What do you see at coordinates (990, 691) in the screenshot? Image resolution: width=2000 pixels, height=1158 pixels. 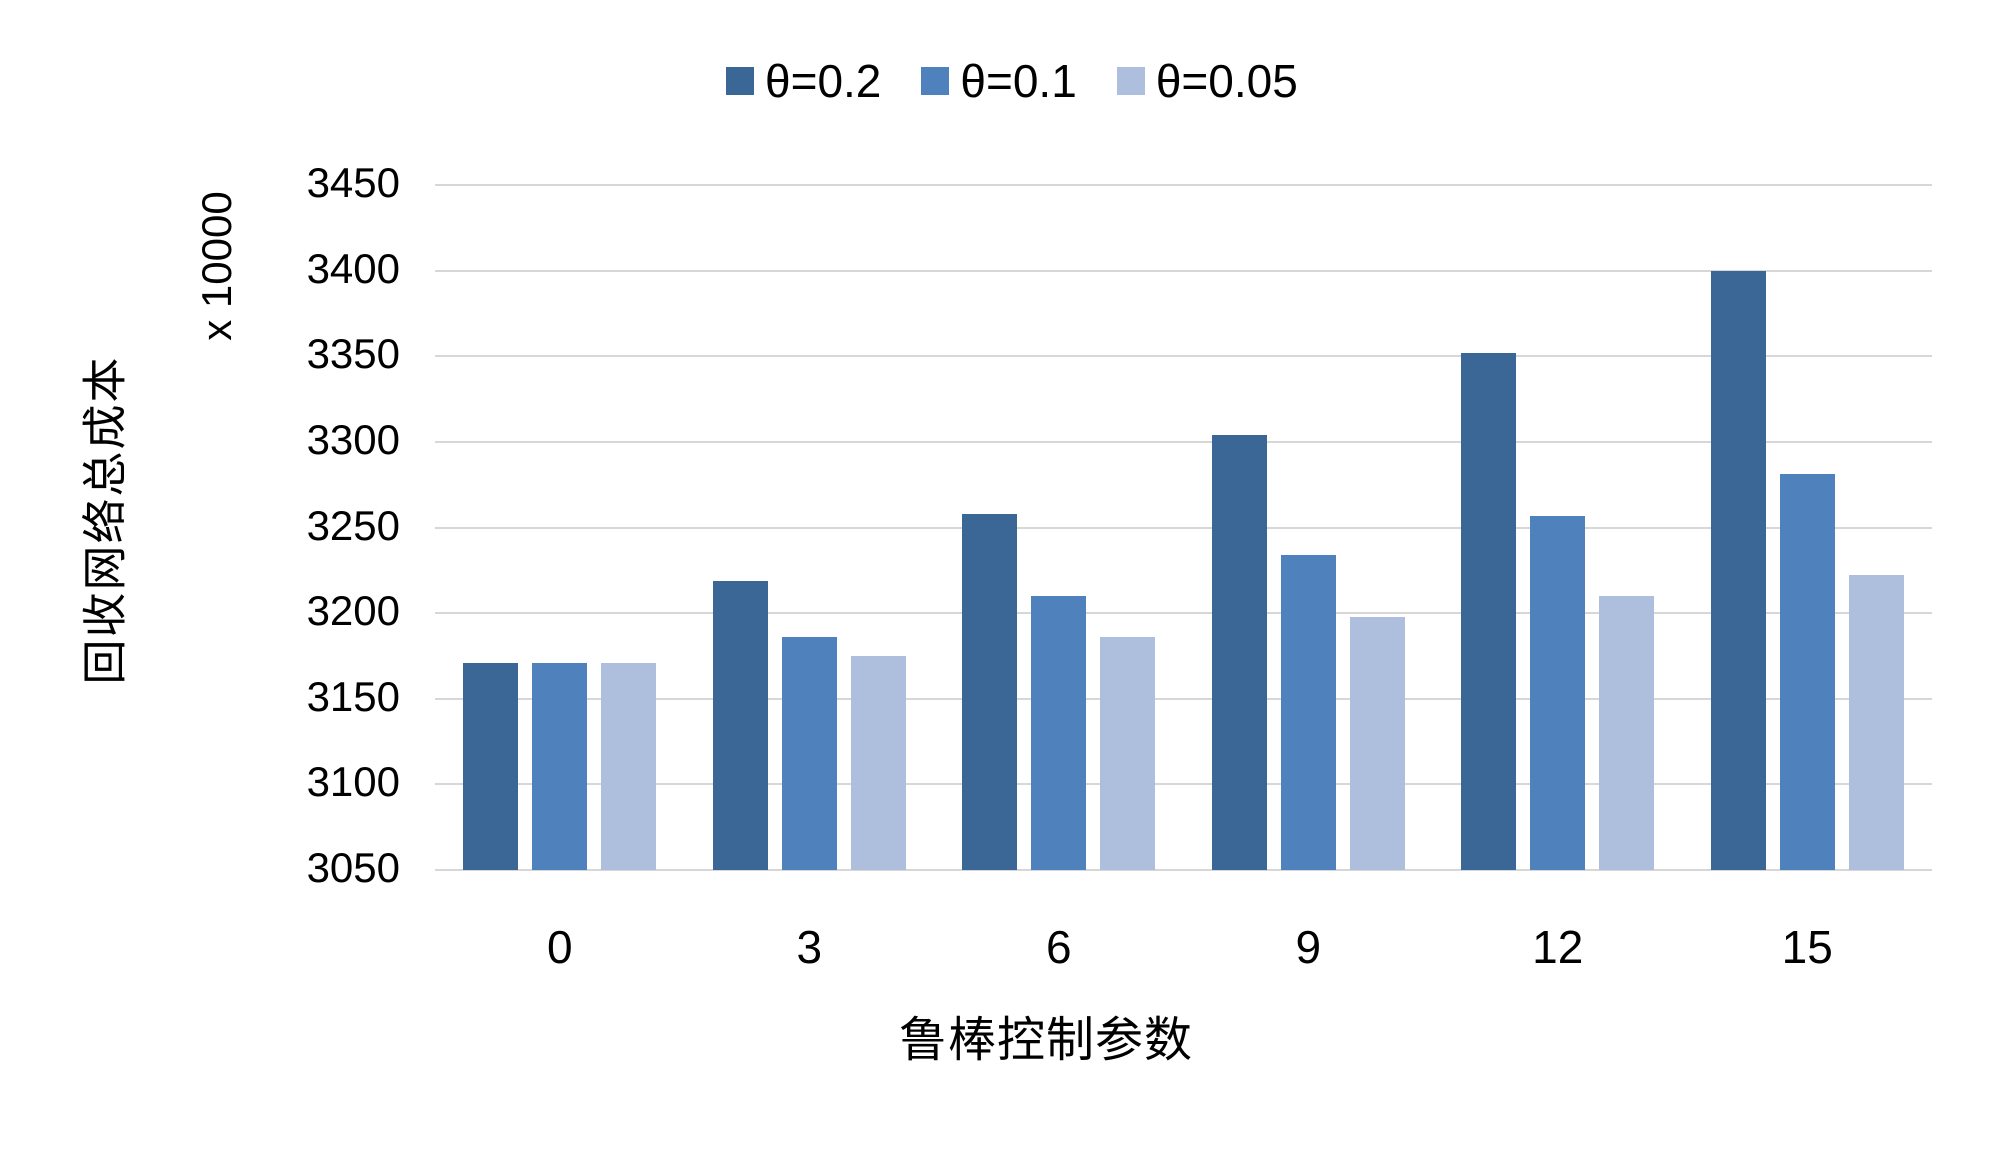 I see `bar-θ=0.2-x6` at bounding box center [990, 691].